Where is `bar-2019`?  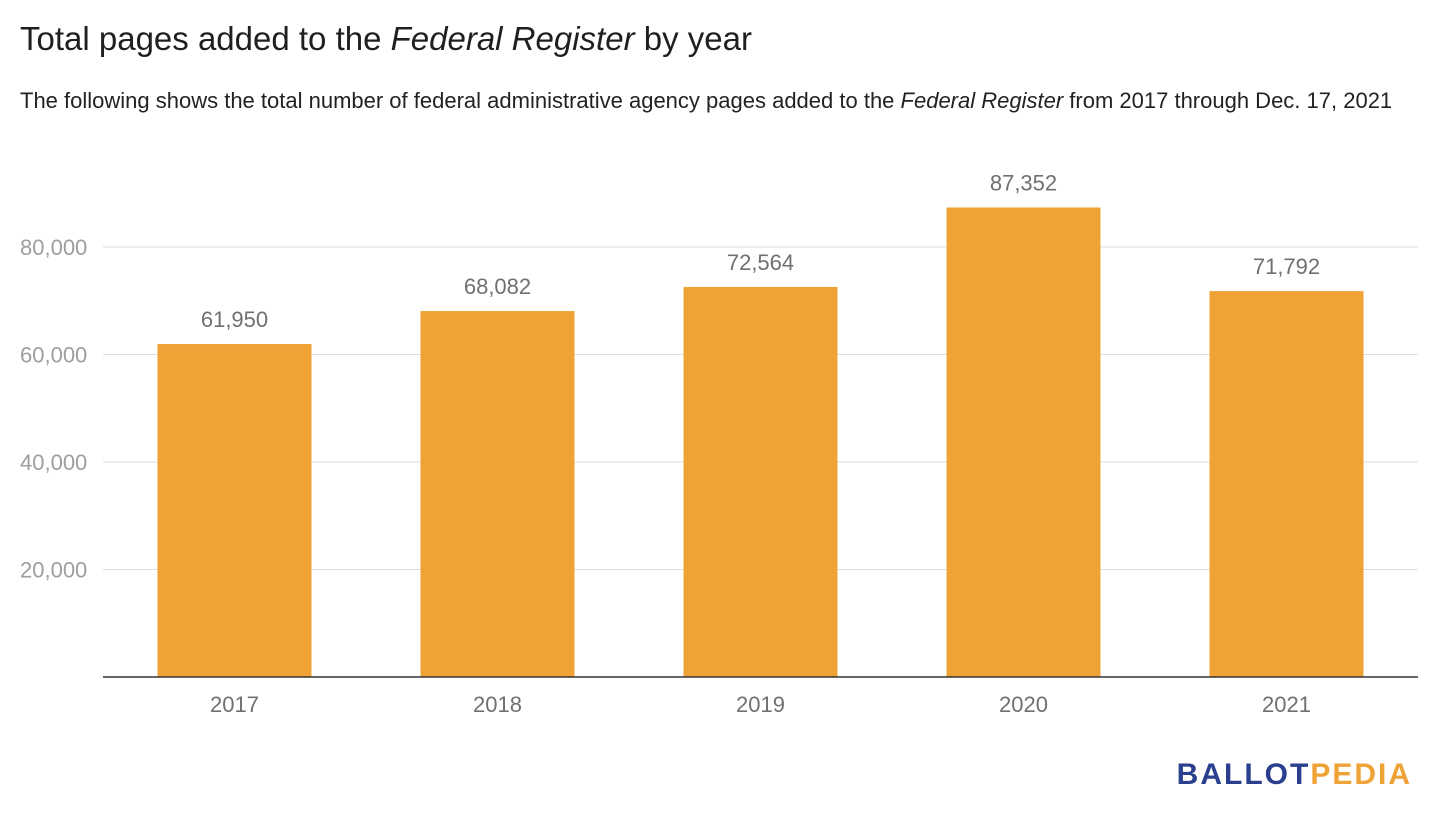 bar-2019 is located at coordinates (760, 481).